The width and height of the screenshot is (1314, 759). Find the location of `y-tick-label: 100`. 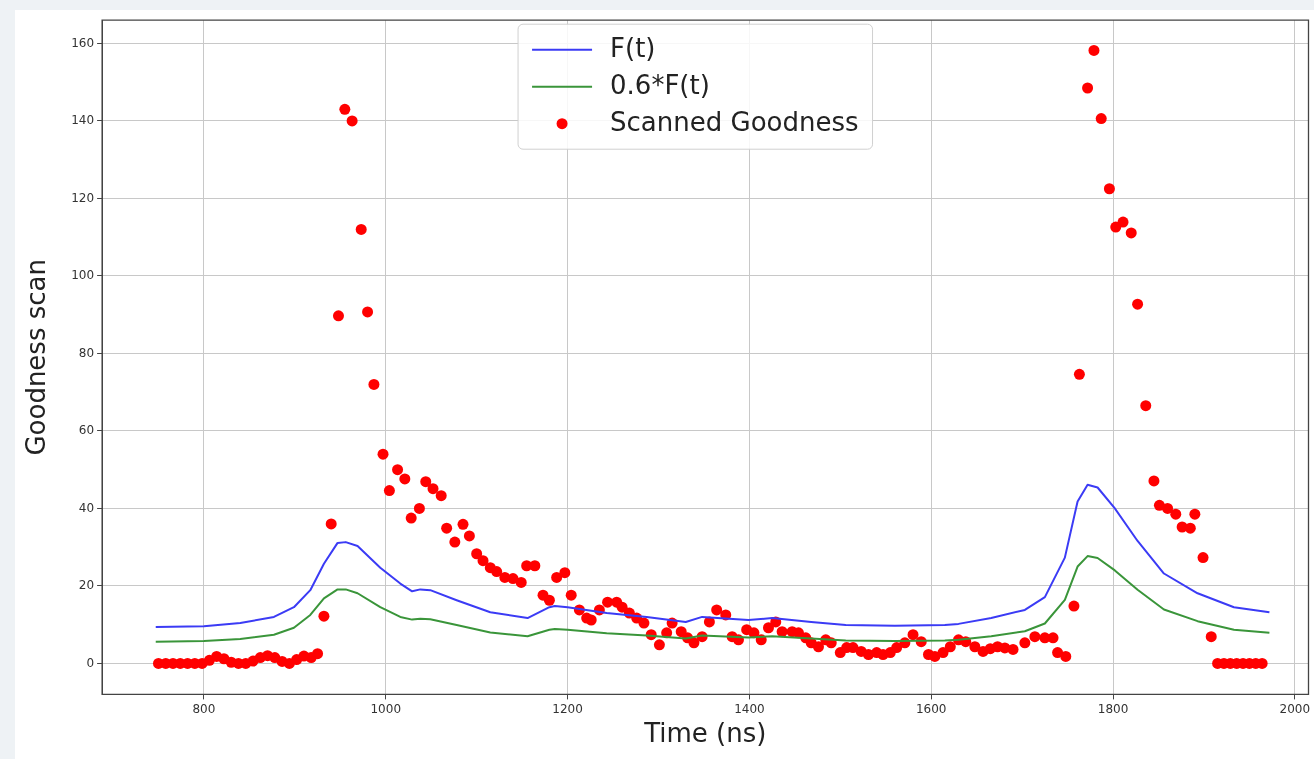

y-tick-label: 100 is located at coordinates (83, 275).